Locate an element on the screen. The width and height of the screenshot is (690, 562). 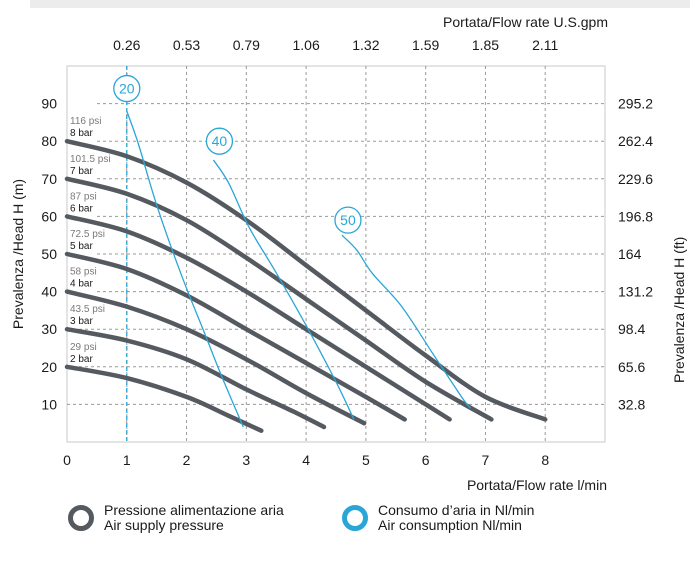
psi-label: 116 psi is located at coordinates (86, 121).